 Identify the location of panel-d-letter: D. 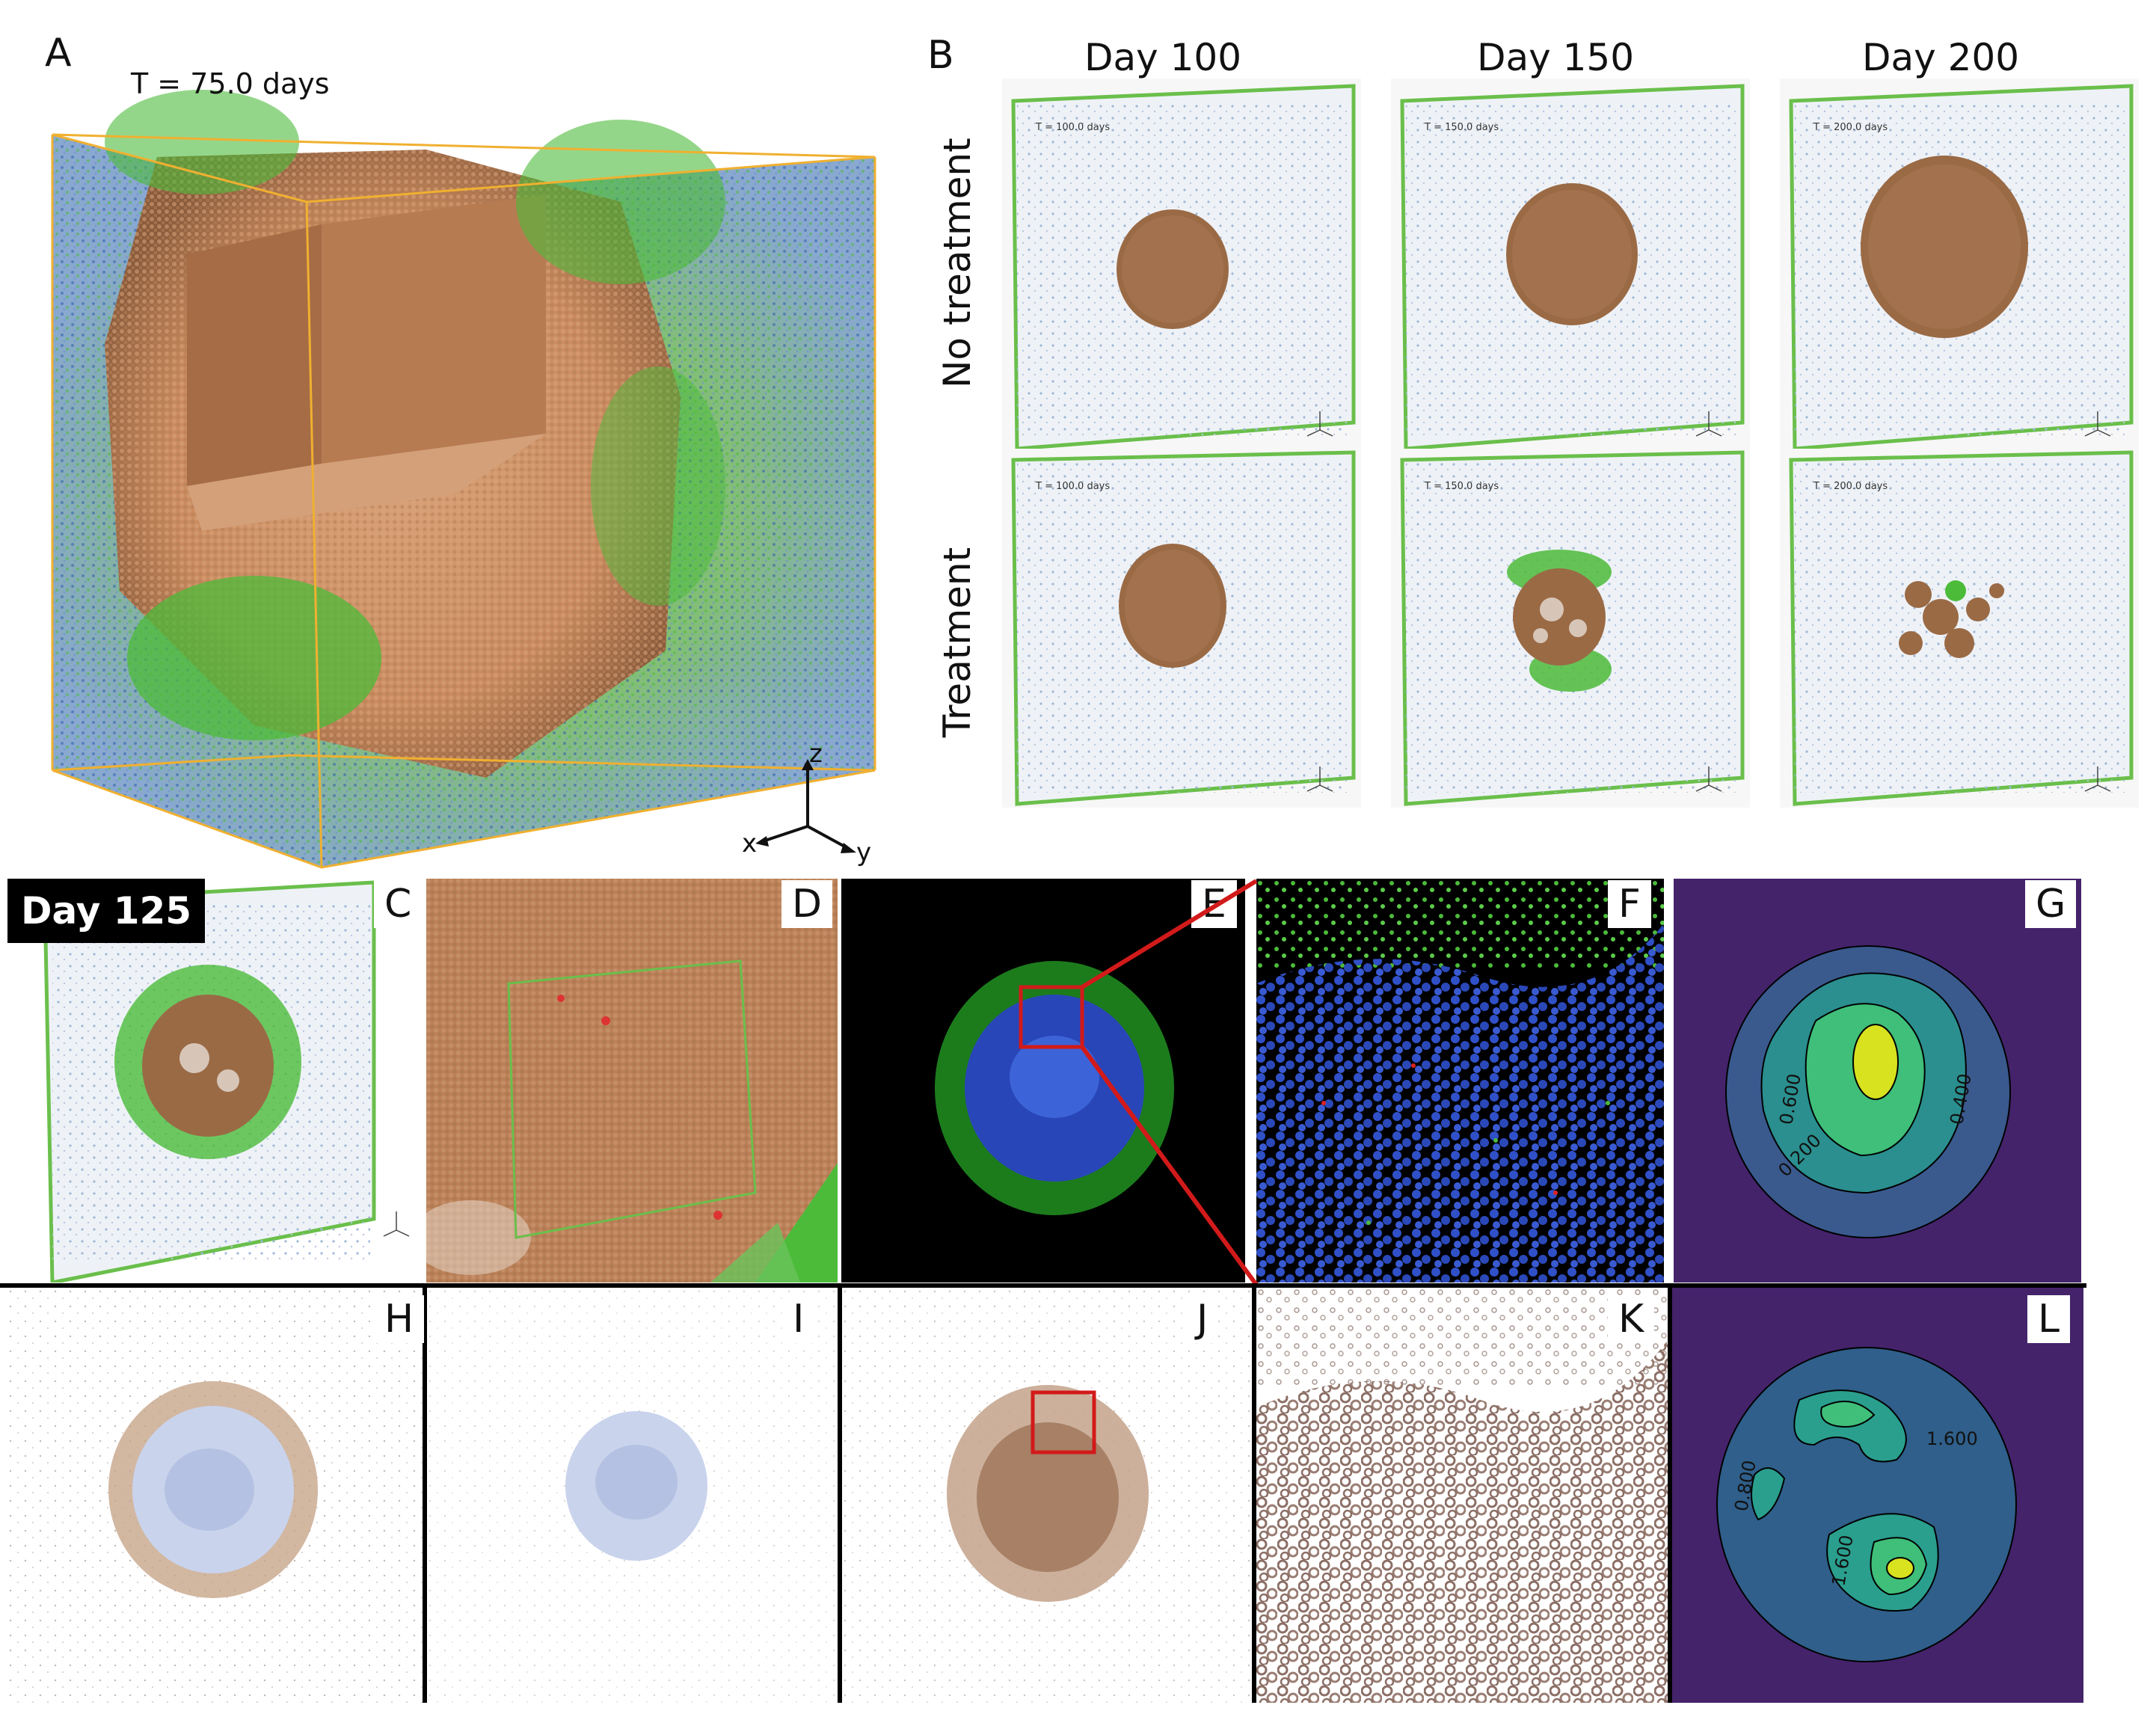
(807, 904).